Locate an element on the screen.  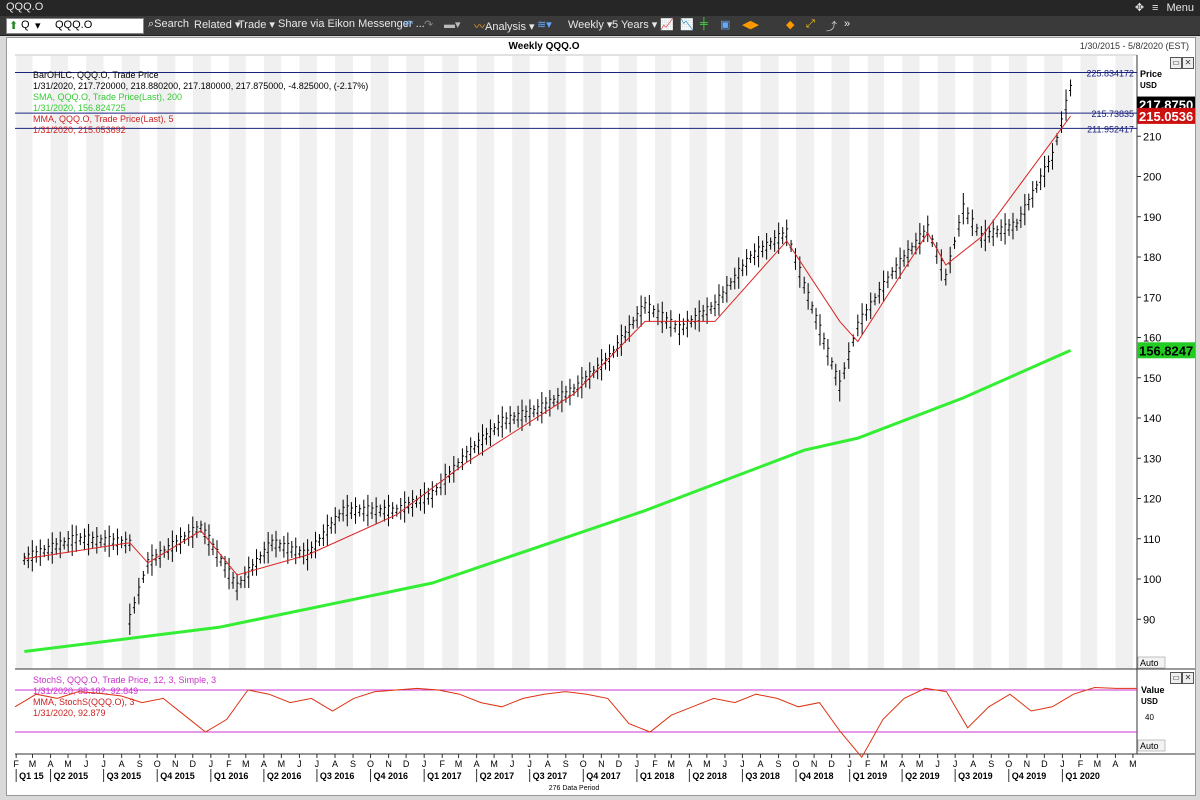
analysis-icon: 〰 is located at coordinates (479, 27).